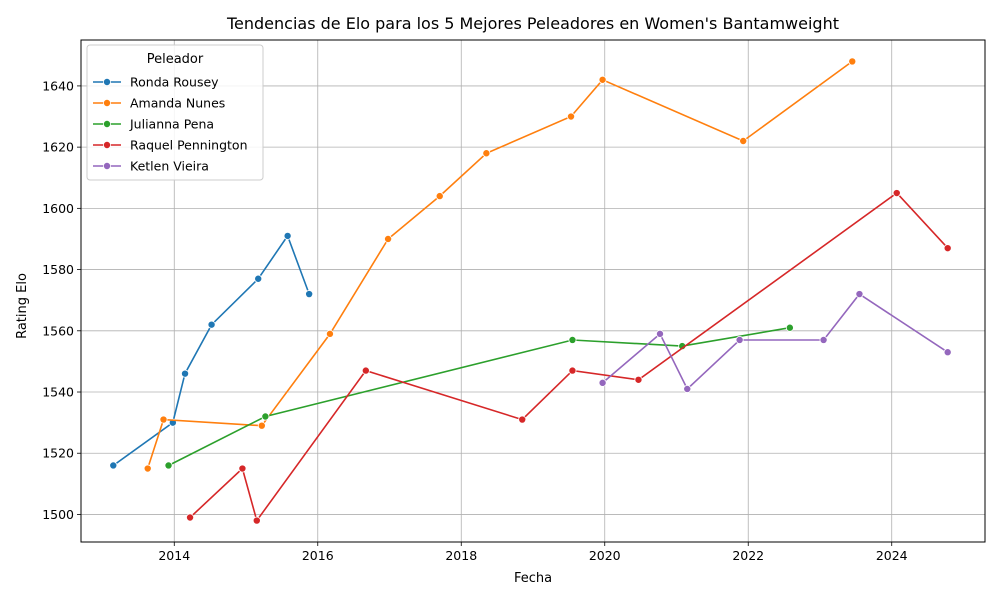 The width and height of the screenshot is (1000, 600). I want to click on legend-item: Ketlen Vieira, so click(151, 166).